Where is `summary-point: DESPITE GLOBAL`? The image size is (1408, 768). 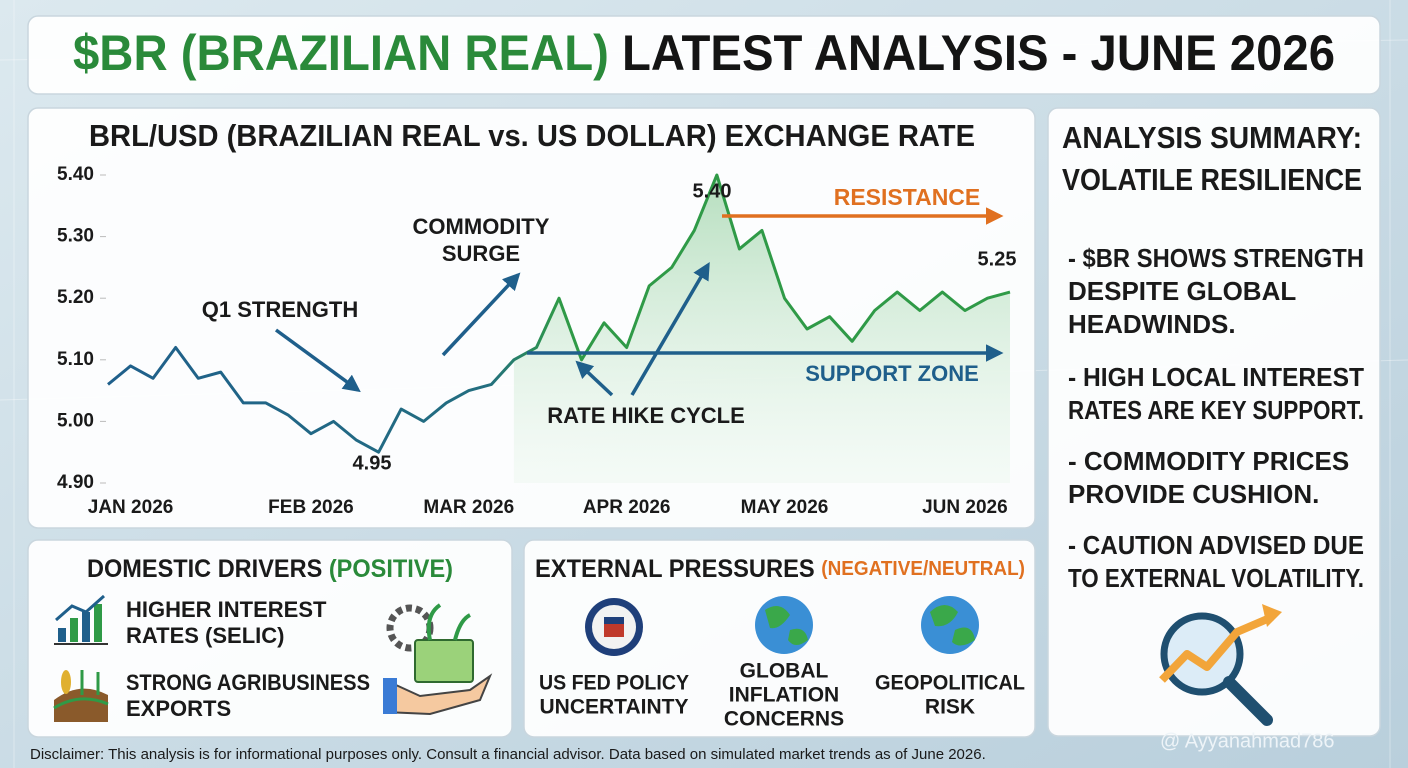
summary-point: DESPITE GLOBAL is located at coordinates (1182, 291).